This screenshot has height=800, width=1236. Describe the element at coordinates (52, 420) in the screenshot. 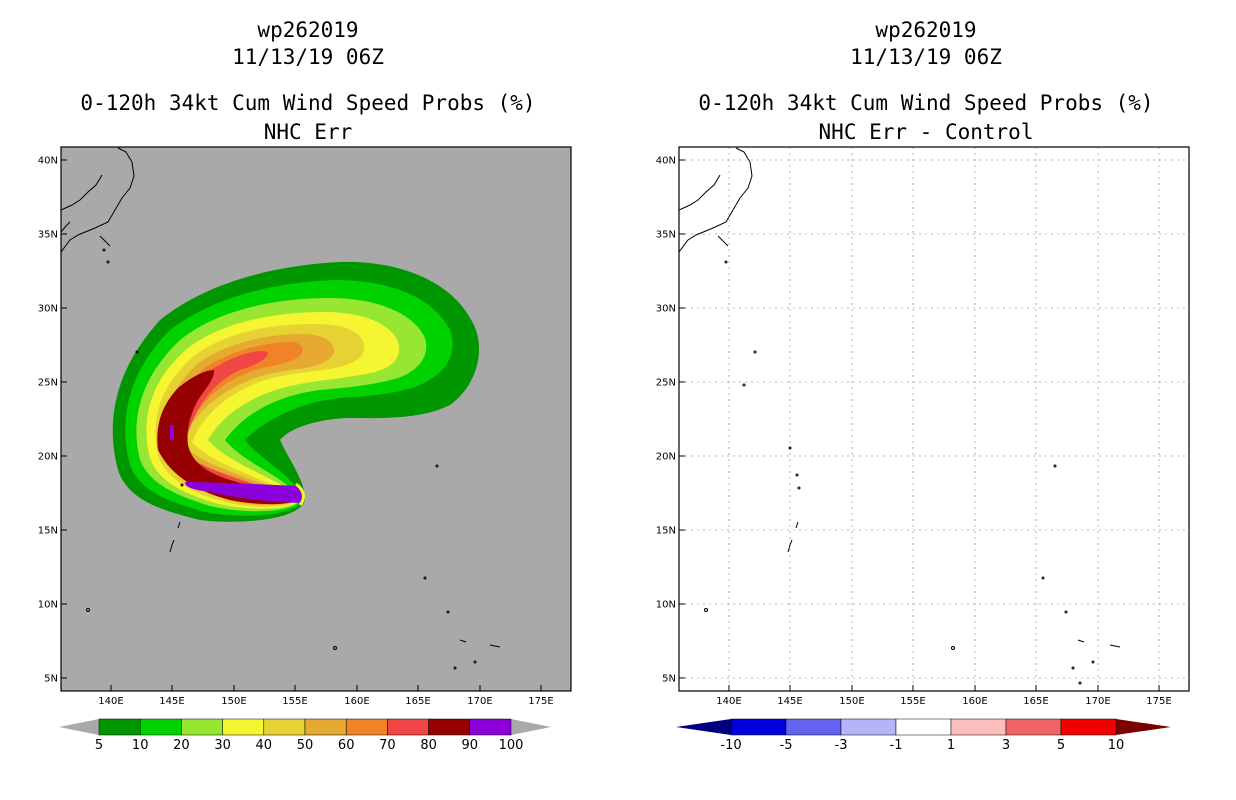

I see `left-lat-axis: 40N 35N 30N 25N 20N 15N 10N 5N` at that location.